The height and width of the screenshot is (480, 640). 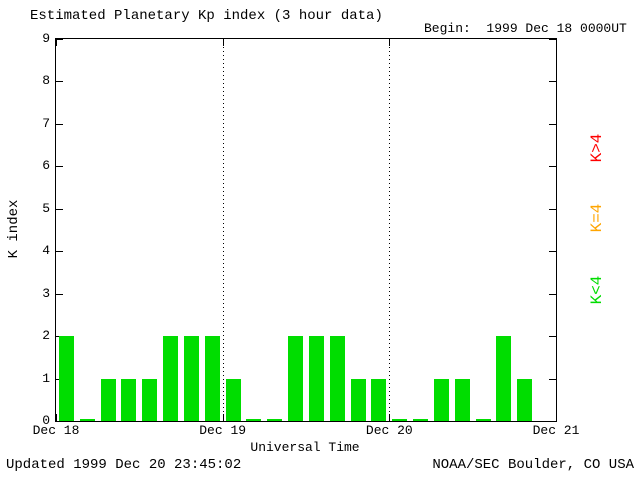 What do you see at coordinates (46, 81) in the screenshot?
I see `y-tick-label: 8` at bounding box center [46, 81].